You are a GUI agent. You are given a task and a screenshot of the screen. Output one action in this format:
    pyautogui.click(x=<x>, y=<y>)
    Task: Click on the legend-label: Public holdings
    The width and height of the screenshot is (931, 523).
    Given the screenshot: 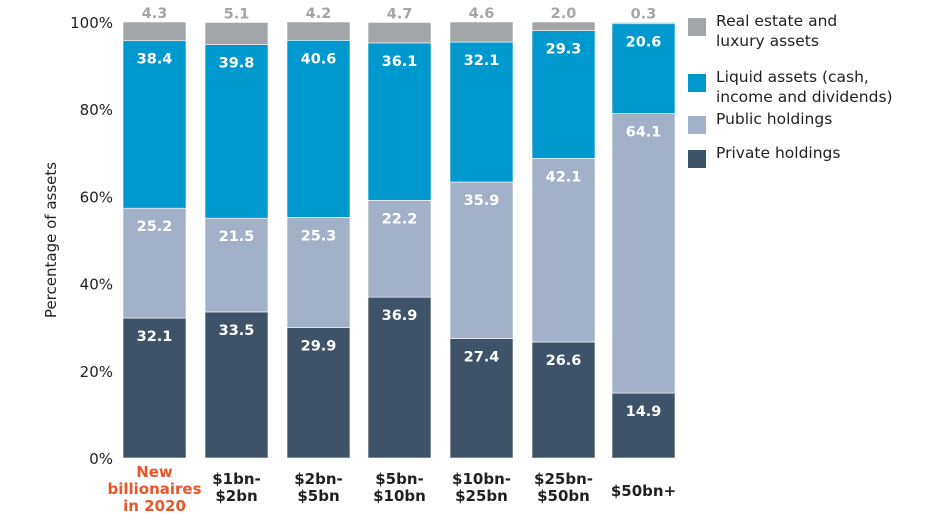 What is the action you would take?
    pyautogui.click(x=774, y=119)
    